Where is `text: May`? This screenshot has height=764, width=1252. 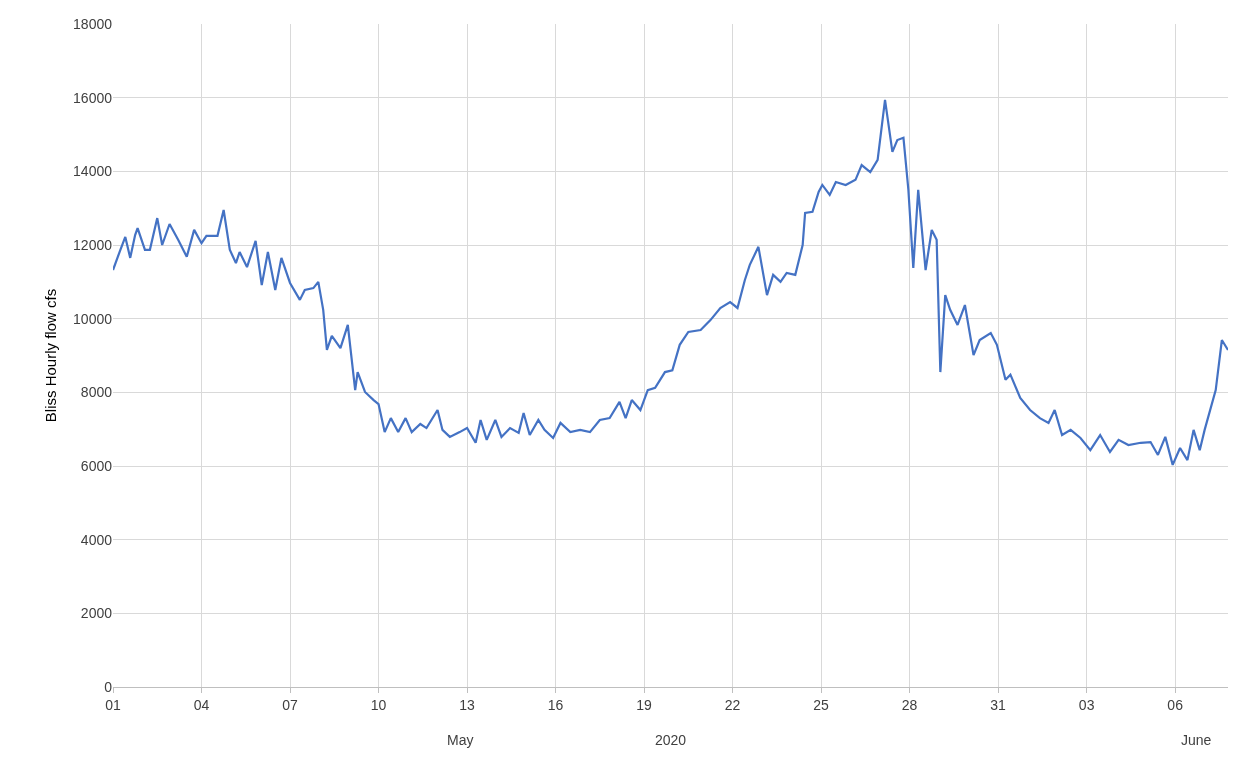 text: May is located at coordinates (460, 740).